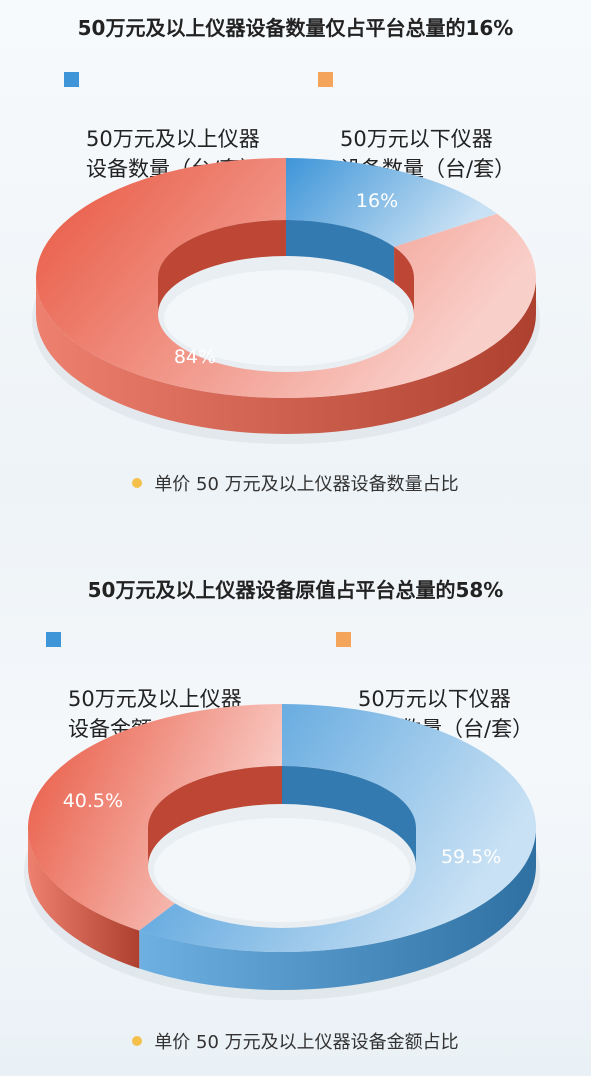  Describe the element at coordinates (295, 28) in the screenshot. I see `chart-title: 50万元及以上仪器设备数量仅占平台总量的16%` at that location.